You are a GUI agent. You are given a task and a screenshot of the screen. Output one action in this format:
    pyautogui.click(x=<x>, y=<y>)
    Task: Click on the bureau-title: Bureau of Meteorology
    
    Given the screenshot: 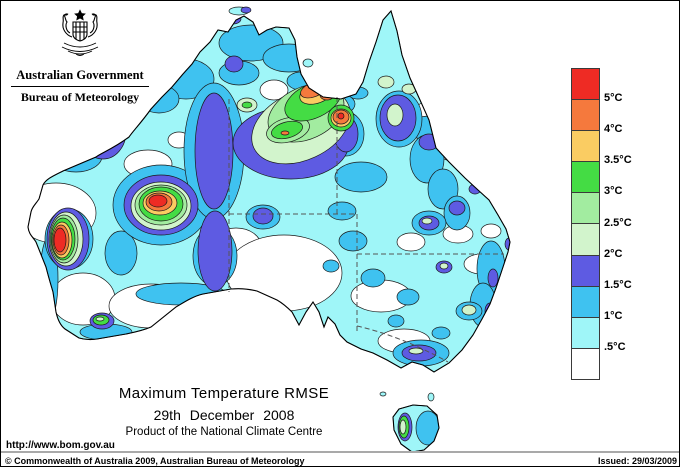 What is the action you would take?
    pyautogui.click(x=80, y=97)
    